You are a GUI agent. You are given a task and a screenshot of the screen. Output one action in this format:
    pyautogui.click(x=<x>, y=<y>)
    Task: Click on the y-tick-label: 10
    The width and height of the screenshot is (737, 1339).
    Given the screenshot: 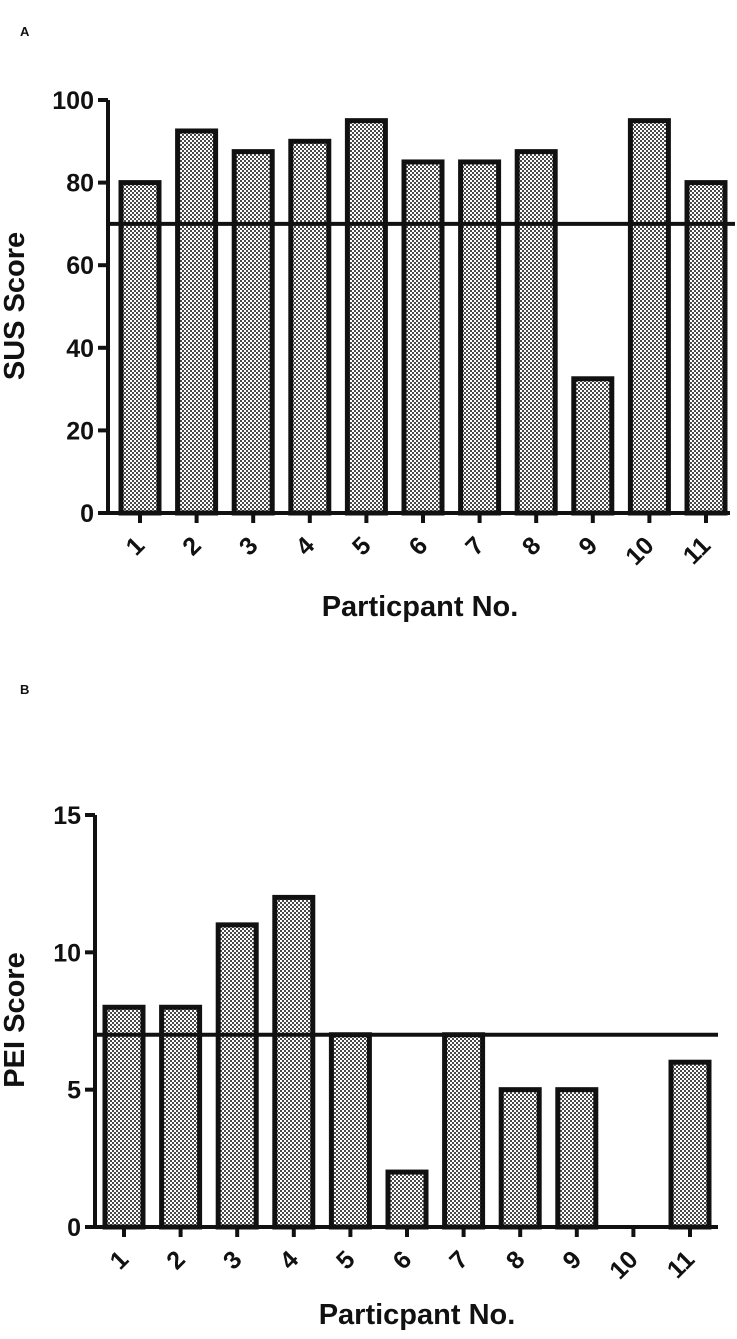 What is the action you would take?
    pyautogui.click(x=67, y=953)
    